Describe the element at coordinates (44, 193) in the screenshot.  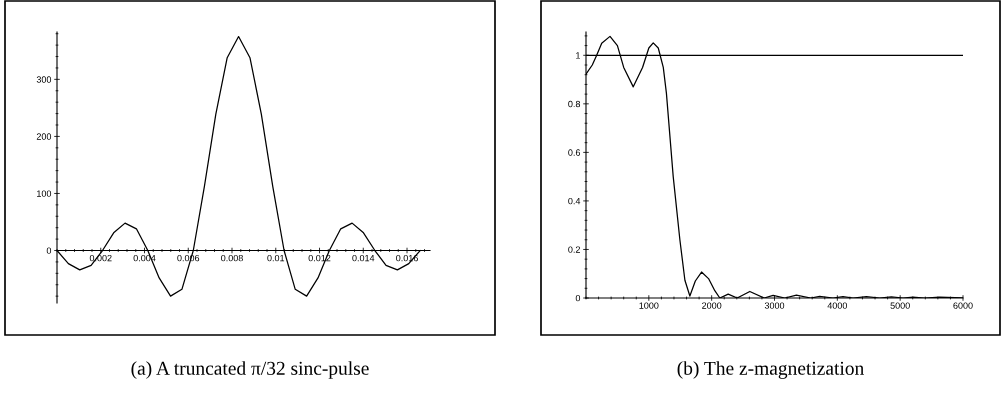
I see `y-tick-label: 100` at that location.